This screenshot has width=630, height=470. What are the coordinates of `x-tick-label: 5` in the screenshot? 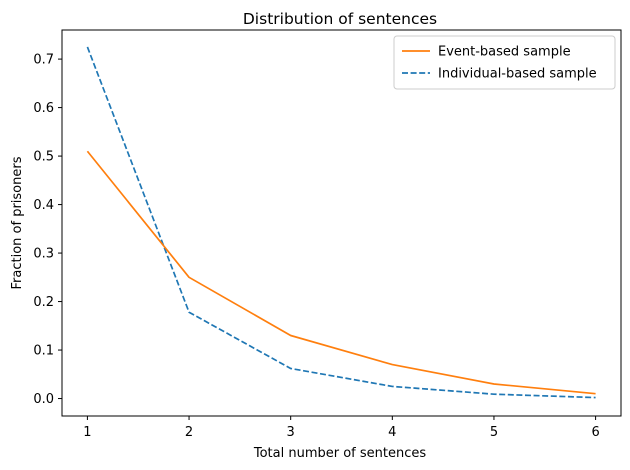 It's located at (494, 432).